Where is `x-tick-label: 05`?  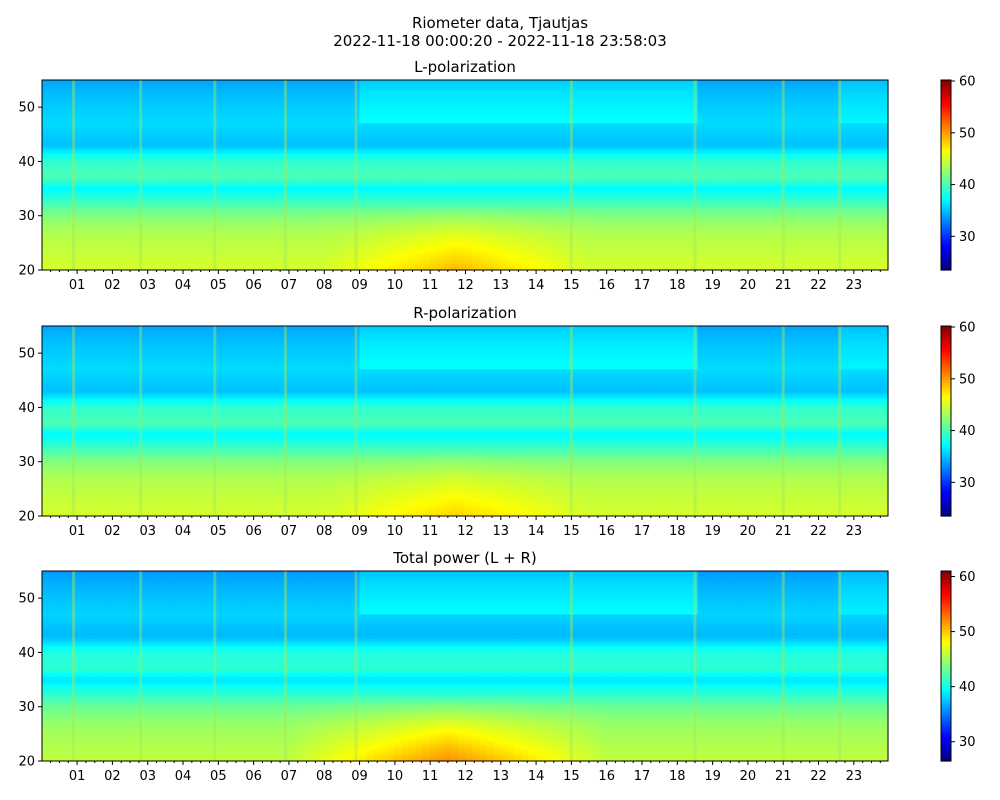 x-tick-label: 05 is located at coordinates (218, 285).